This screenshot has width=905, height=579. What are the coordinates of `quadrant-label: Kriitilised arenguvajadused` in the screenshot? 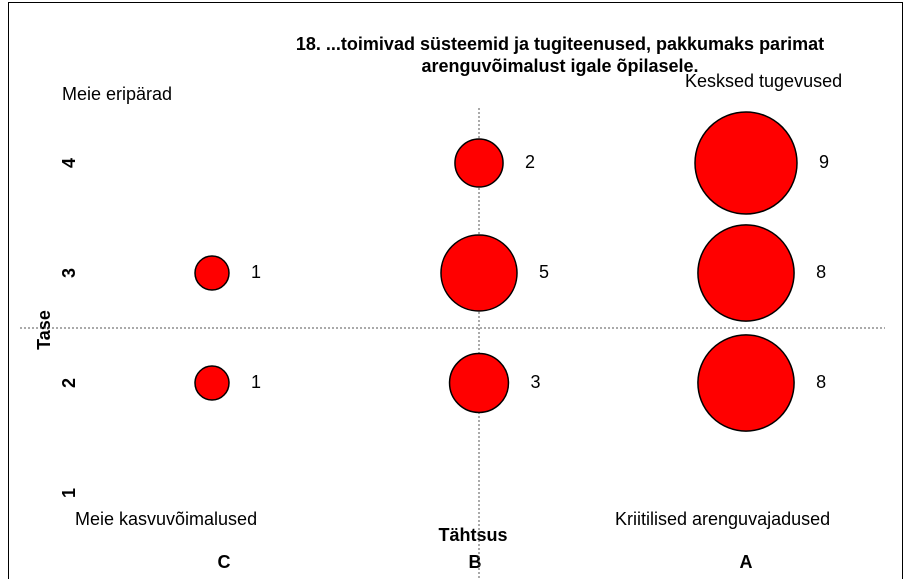 It's located at (722, 519).